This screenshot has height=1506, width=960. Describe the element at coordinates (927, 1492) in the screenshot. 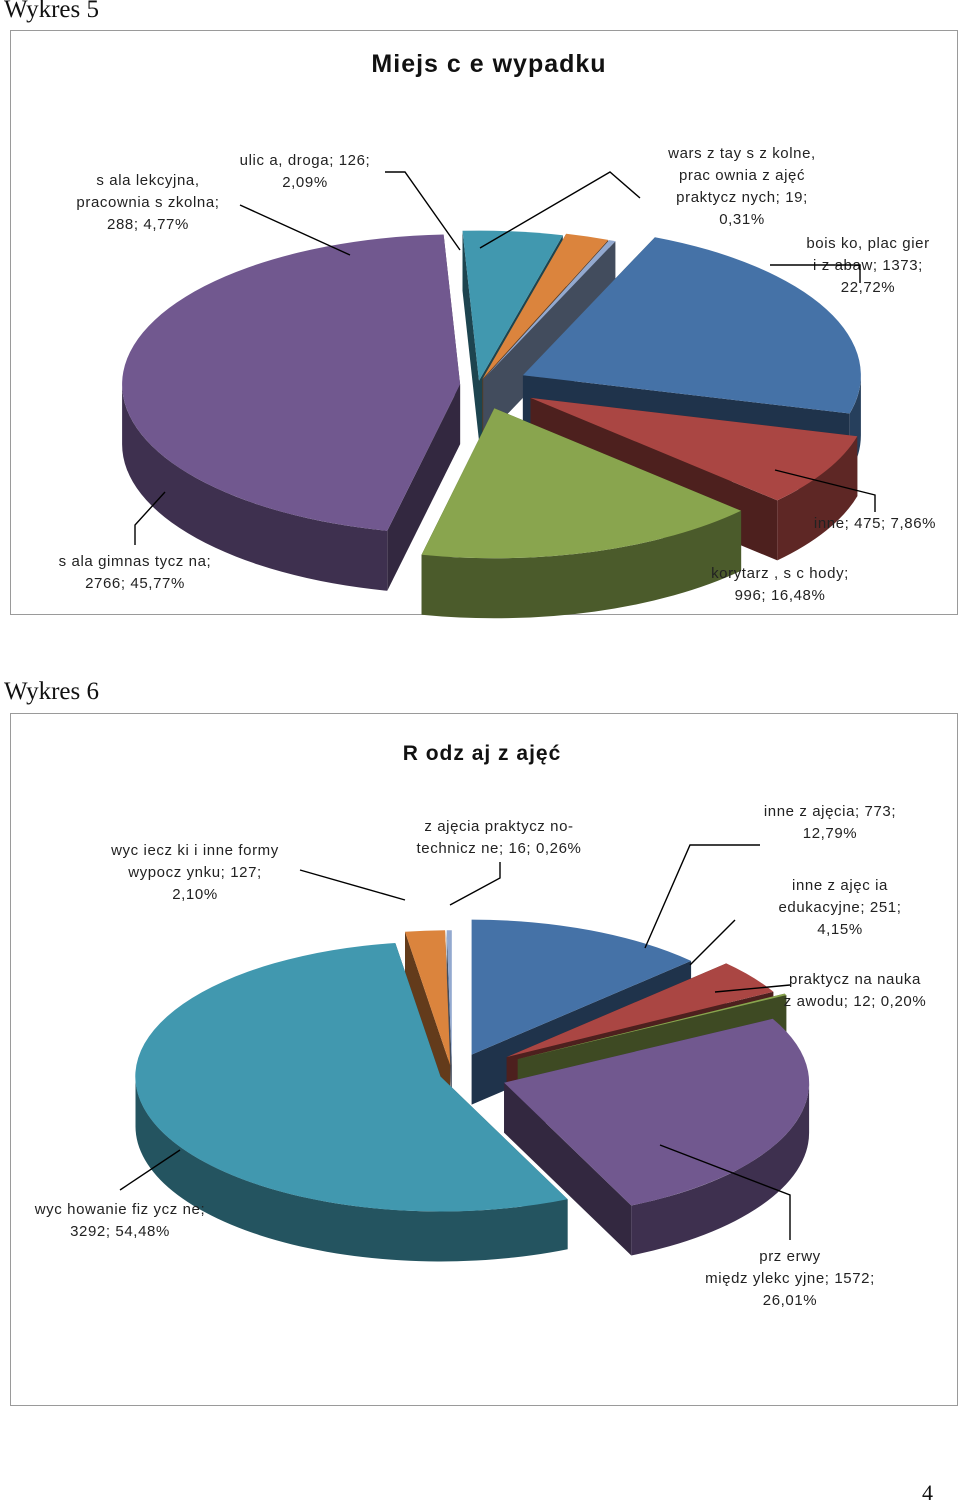

I see `page-number: 4` at that location.